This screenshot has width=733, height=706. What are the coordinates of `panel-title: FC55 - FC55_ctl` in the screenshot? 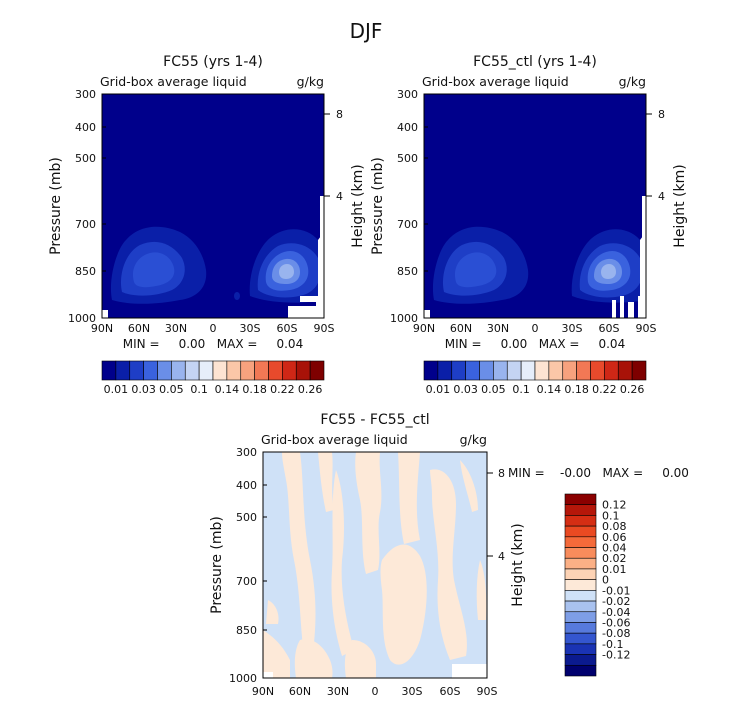 It's located at (374, 420).